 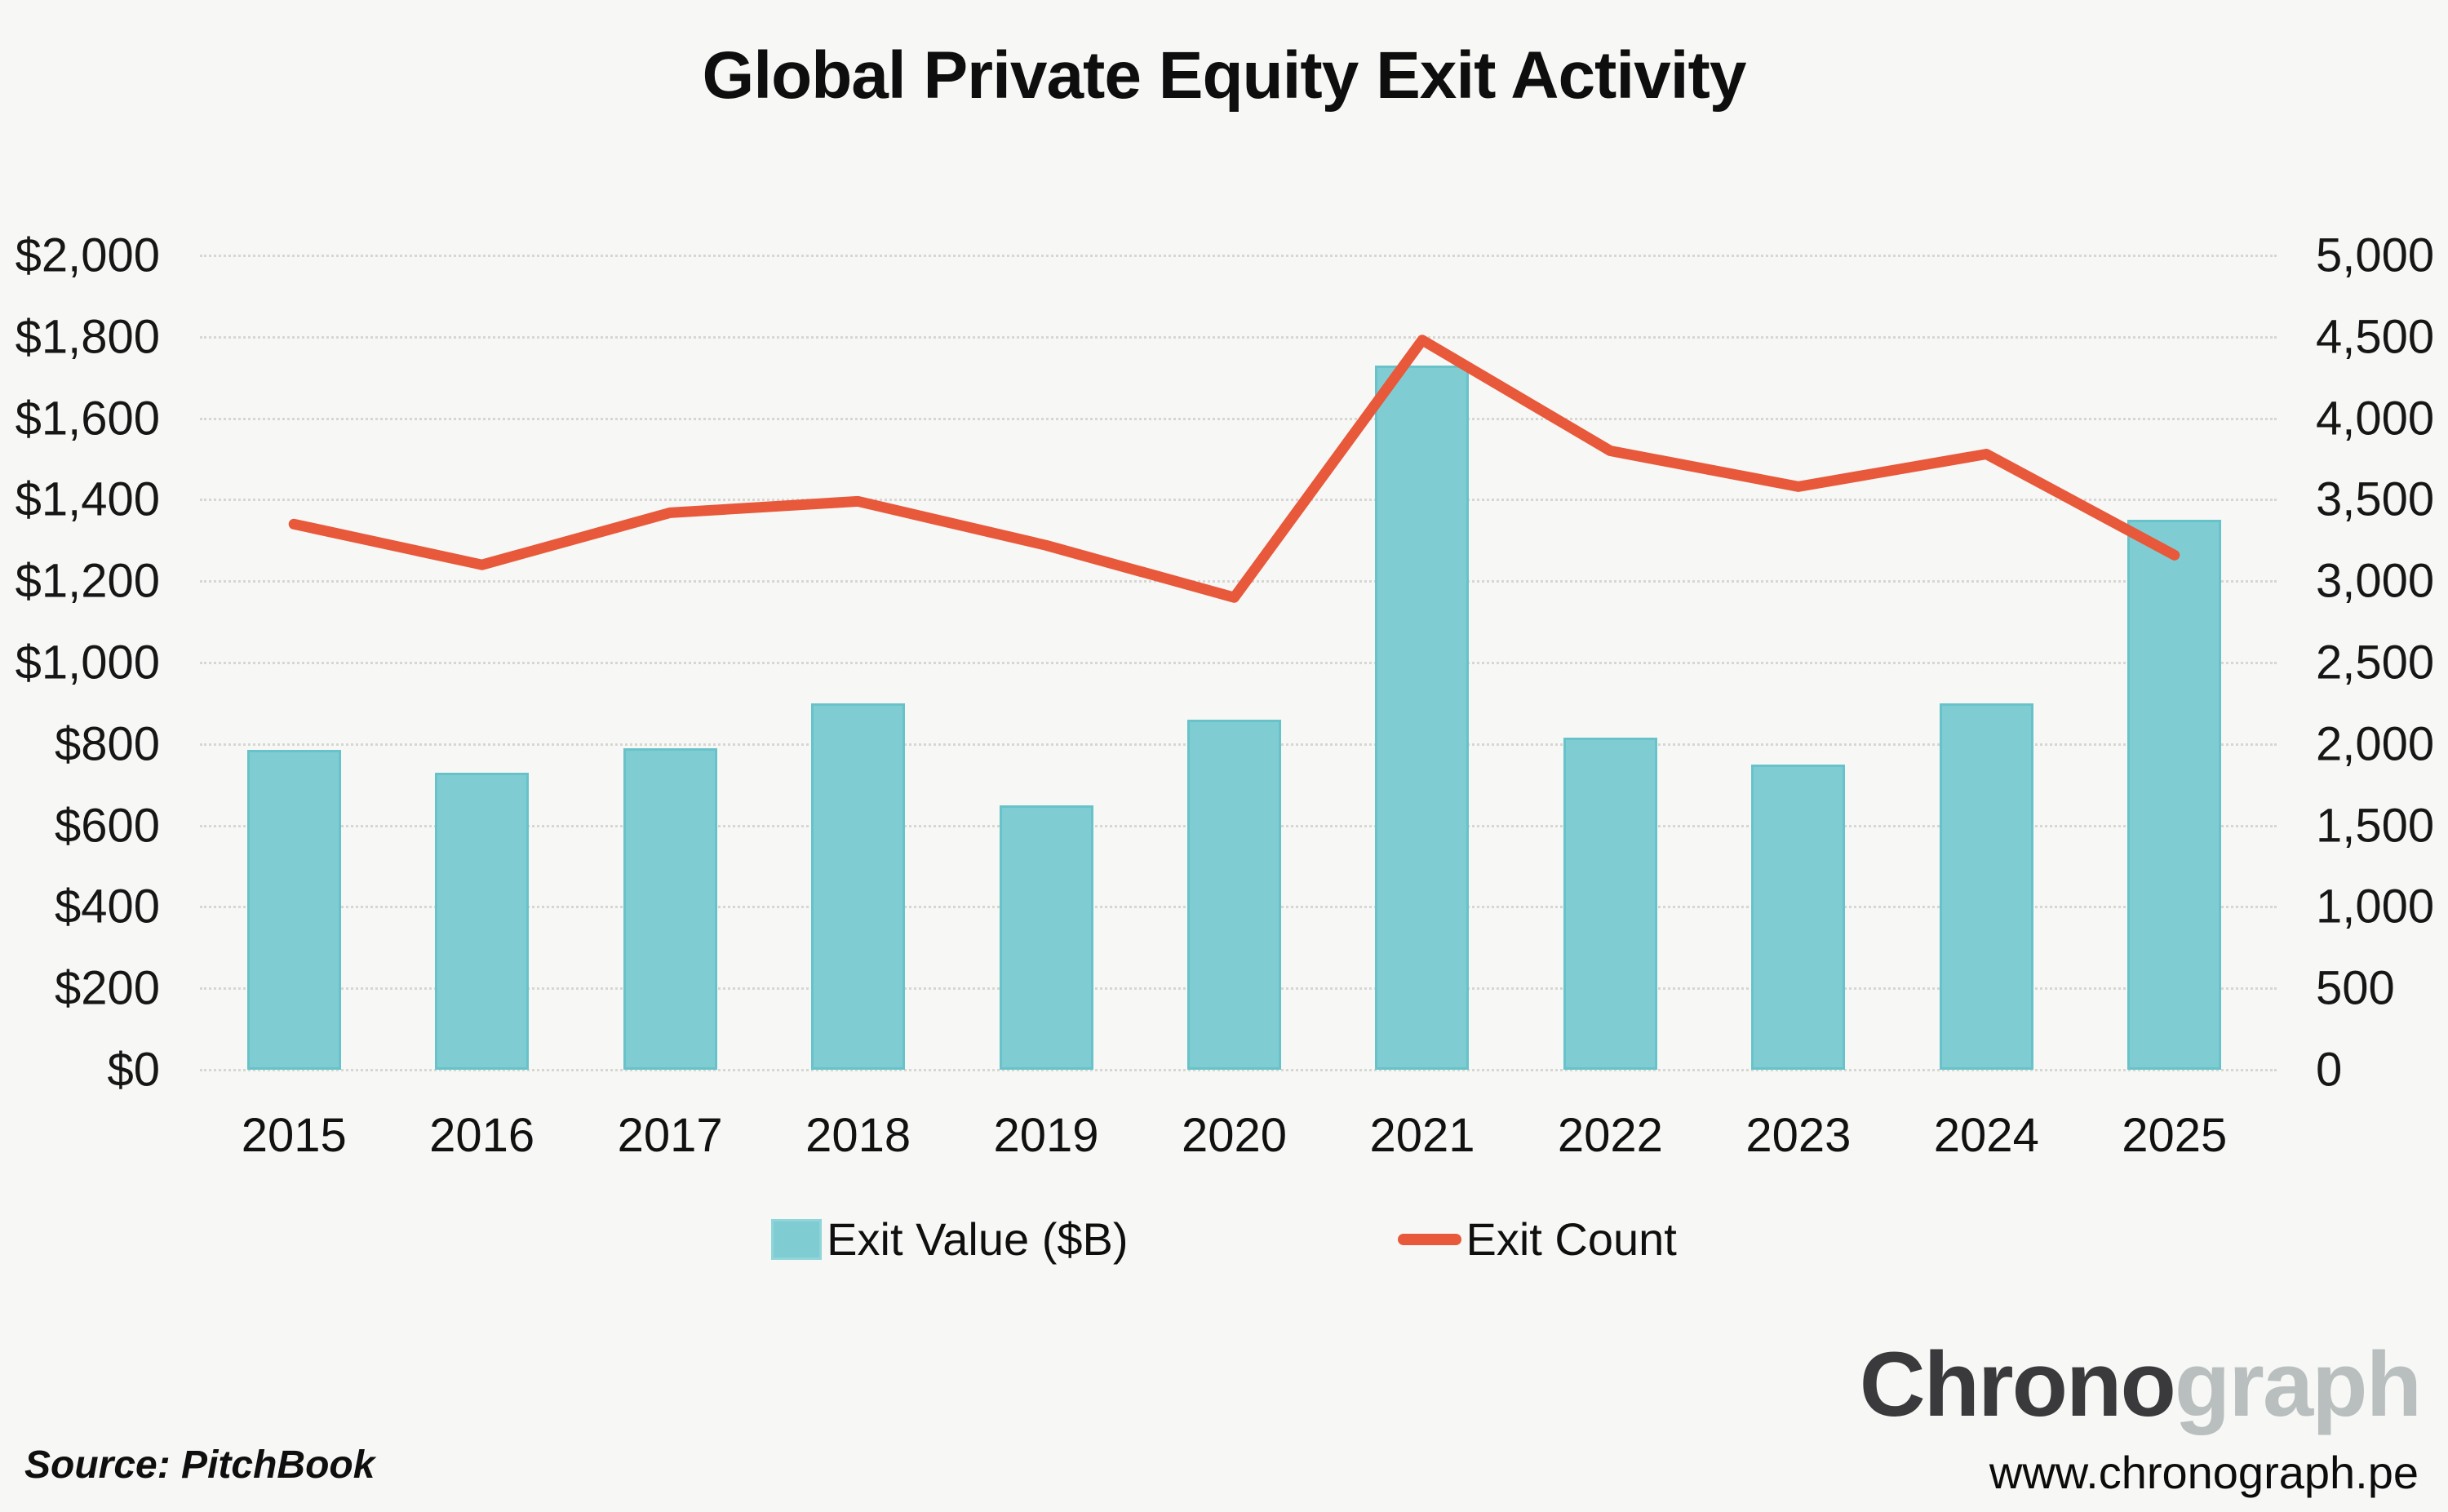 What do you see at coordinates (87, 255) in the screenshot?
I see `y-axis-tick-left: $2,000` at bounding box center [87, 255].